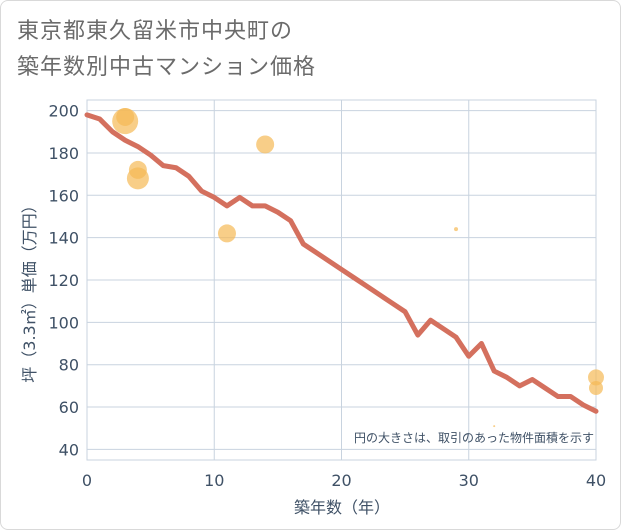  Describe the element at coordinates (341, 480) in the screenshot. I see `x-tick-label: 20` at that location.